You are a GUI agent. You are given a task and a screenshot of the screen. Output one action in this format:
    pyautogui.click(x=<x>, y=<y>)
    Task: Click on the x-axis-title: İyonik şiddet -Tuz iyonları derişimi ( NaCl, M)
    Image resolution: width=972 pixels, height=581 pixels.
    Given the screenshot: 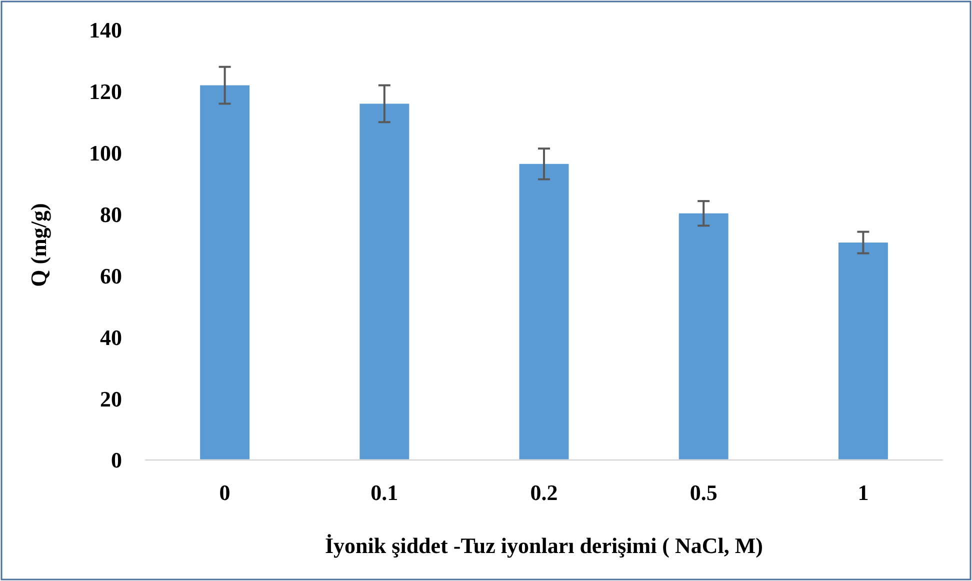 What is the action you would take?
    pyautogui.click(x=544, y=545)
    